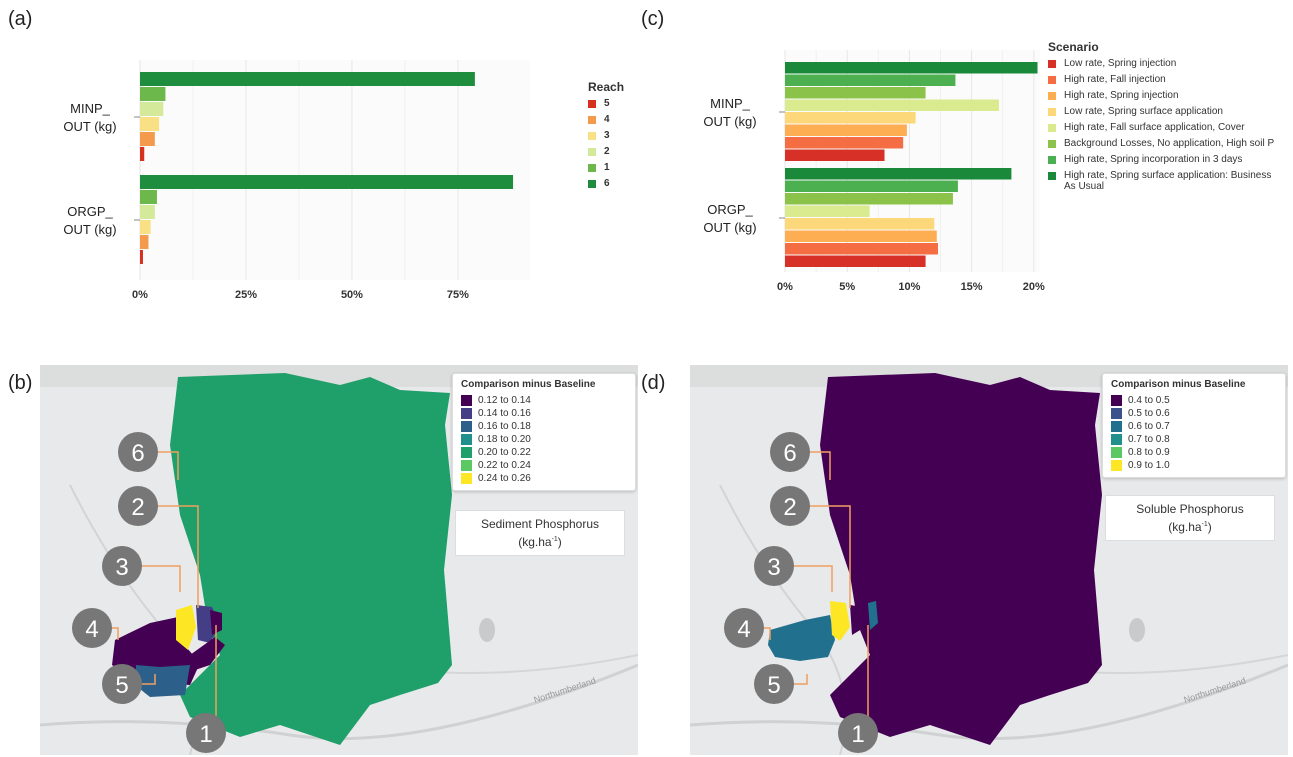 This screenshot has height=757, width=1293. I want to click on legend-label: 0.6 to 0.7, so click(1149, 426).